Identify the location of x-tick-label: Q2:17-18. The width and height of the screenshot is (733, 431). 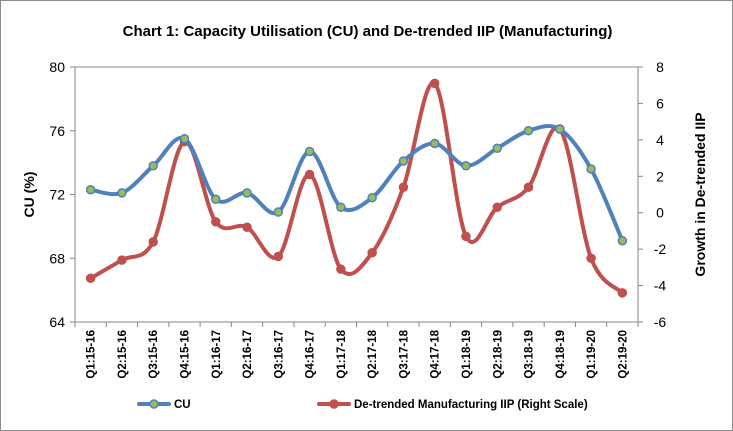
(373, 353).